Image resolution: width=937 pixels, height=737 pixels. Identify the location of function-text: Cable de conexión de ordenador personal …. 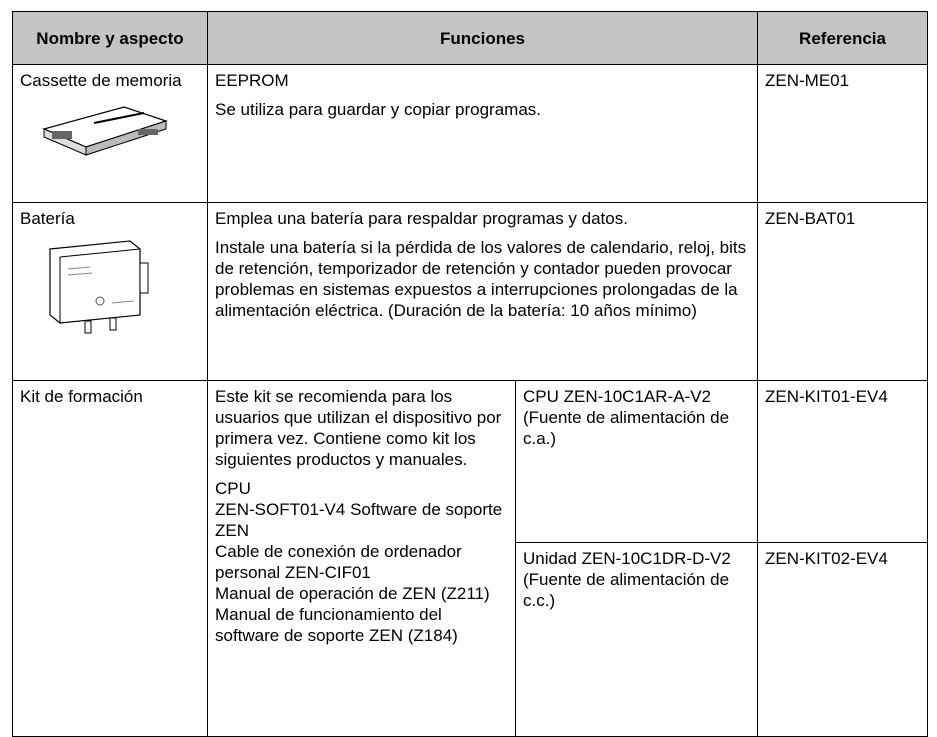
(338, 562).